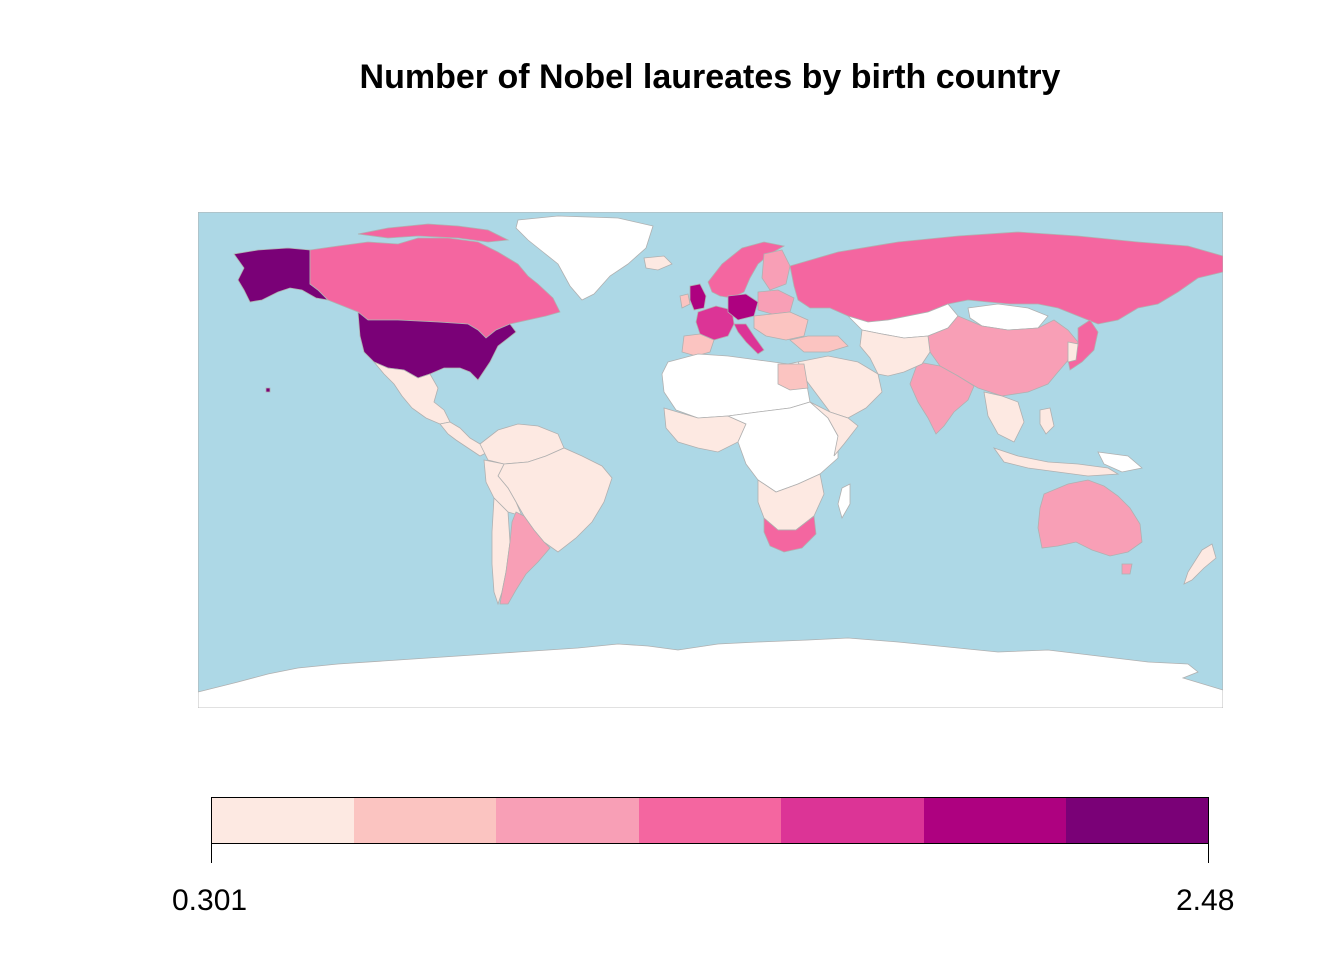 This screenshot has width=1344, height=960. What do you see at coordinates (844, 501) in the screenshot?
I see `region-madagascar` at bounding box center [844, 501].